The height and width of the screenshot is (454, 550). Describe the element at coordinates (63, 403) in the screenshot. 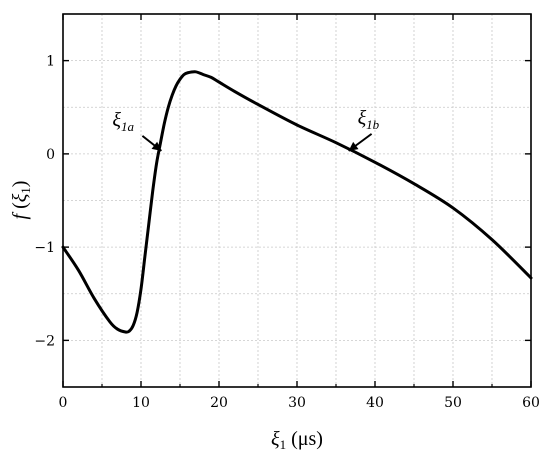

I see `x-tick-label: 0` at that location.